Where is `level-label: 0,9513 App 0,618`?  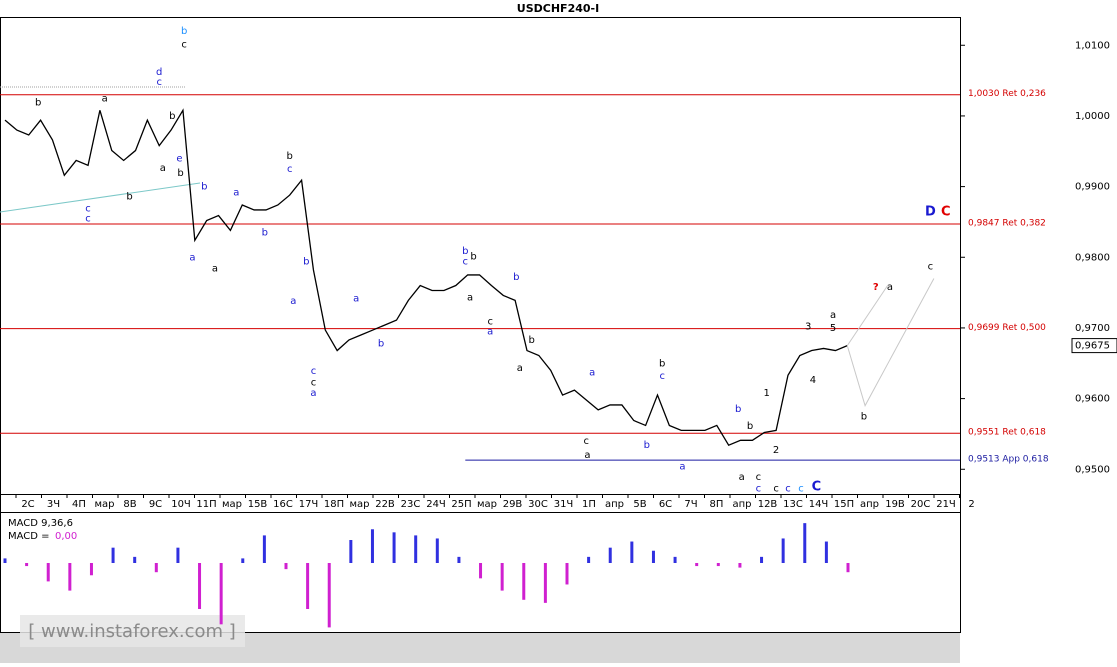 level-label: 0,9513 App 0,618 is located at coordinates (1008, 460).